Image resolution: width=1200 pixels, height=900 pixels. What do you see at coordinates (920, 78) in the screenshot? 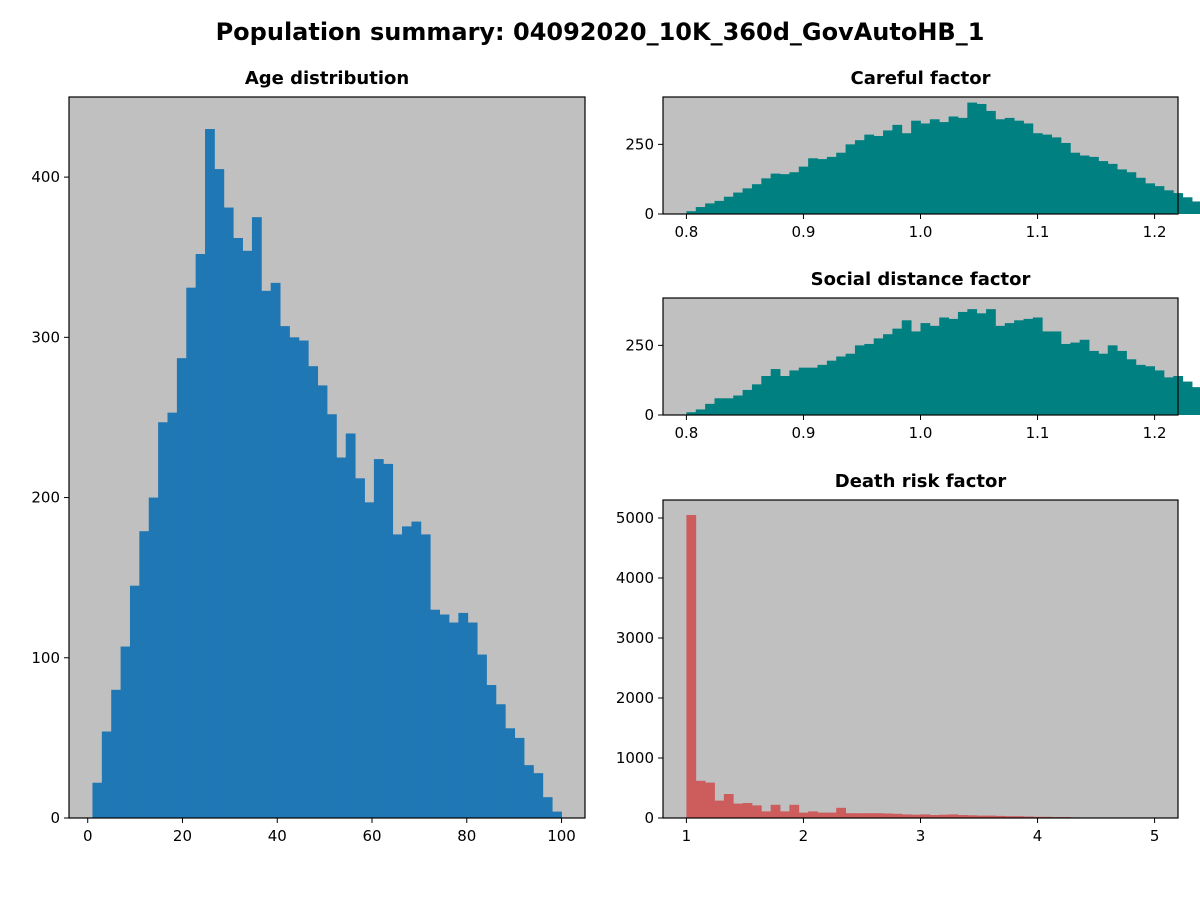
I see `panel-2-title: Careful factor` at bounding box center [920, 78].